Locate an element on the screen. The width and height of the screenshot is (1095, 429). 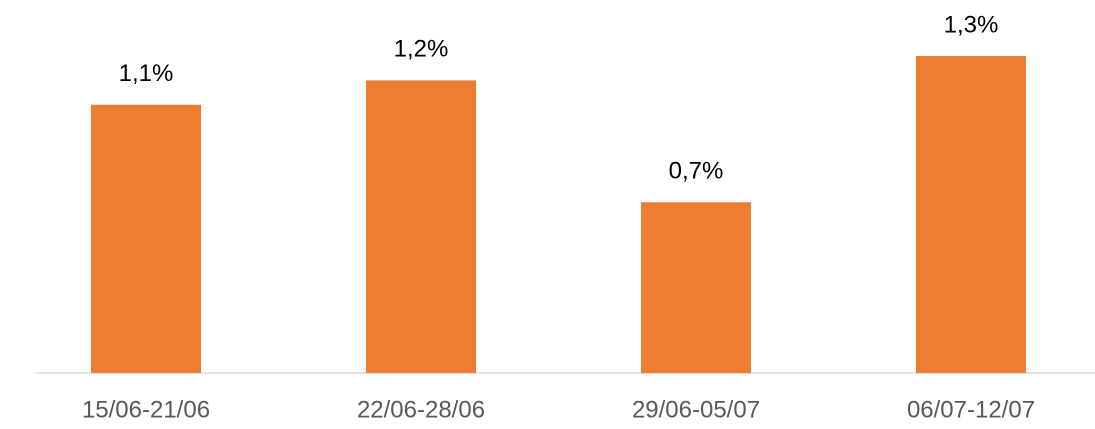
data-label: 1,1% is located at coordinates (146, 73).